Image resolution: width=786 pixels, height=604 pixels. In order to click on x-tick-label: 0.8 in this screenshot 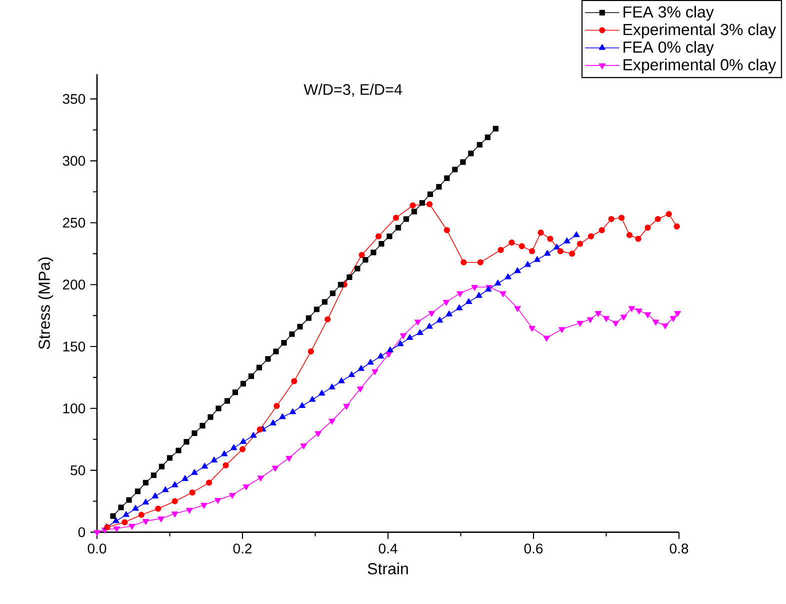, I will do `click(679, 548)`.